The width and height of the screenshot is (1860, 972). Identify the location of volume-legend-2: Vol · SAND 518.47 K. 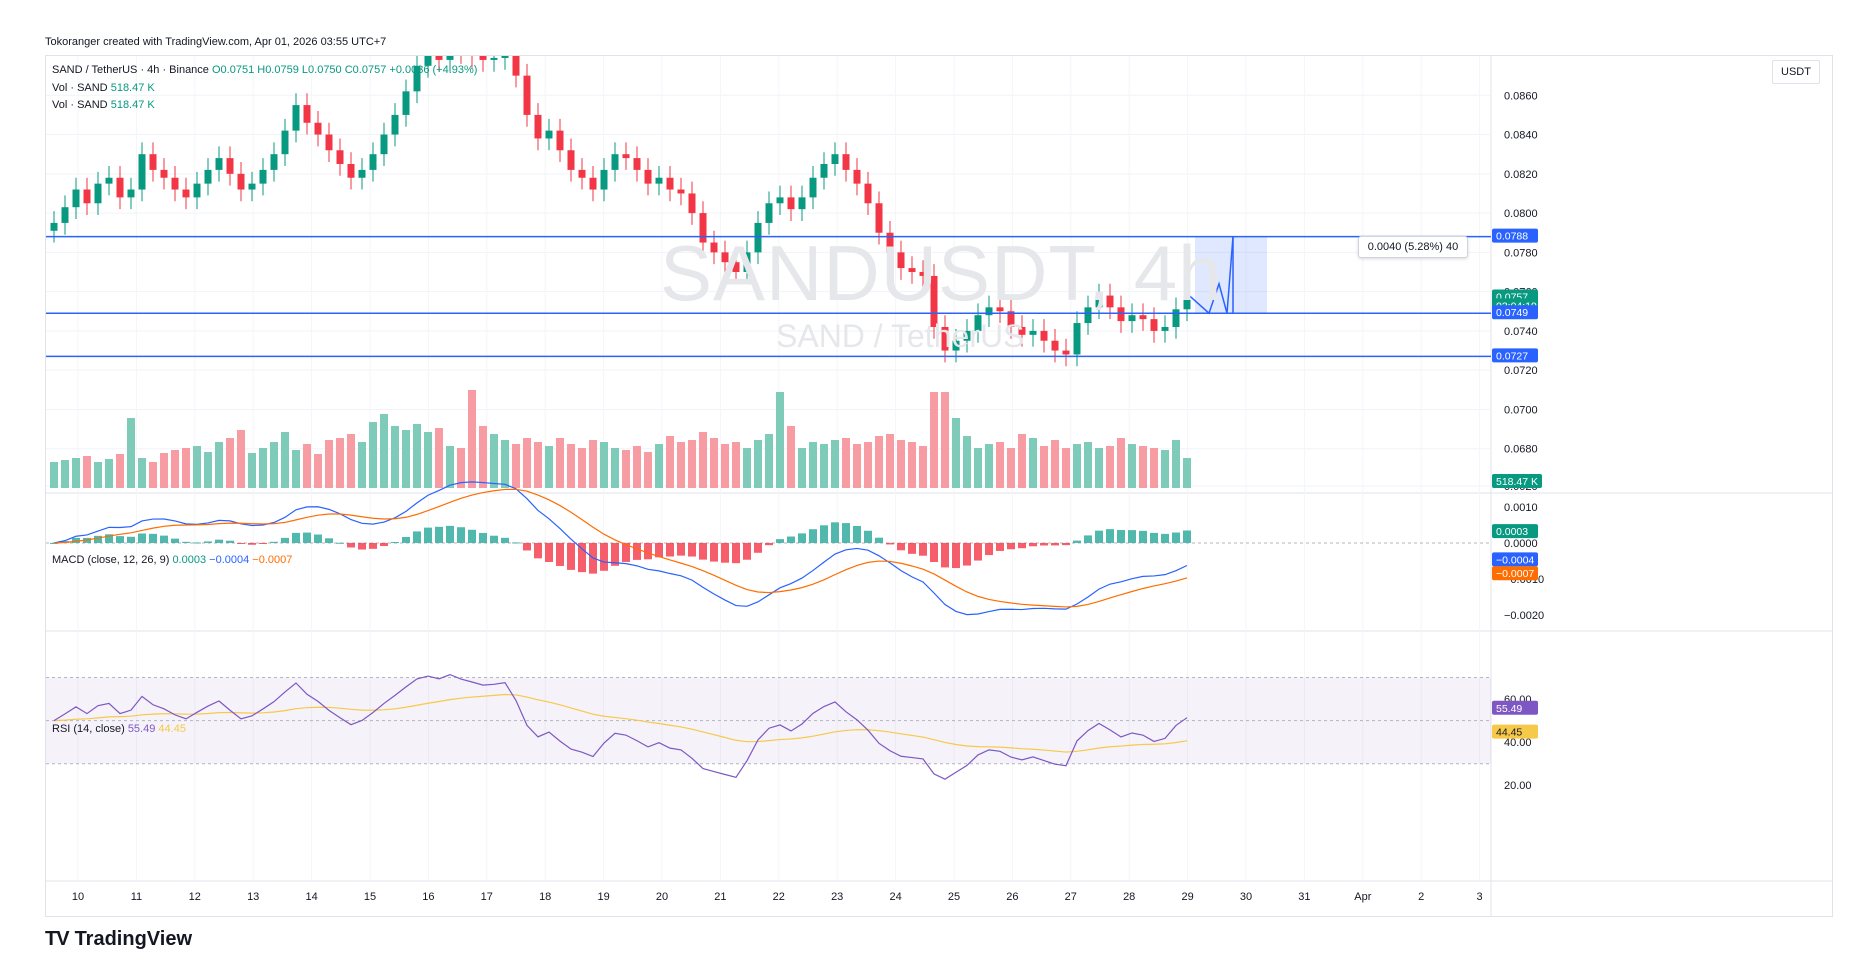
(103, 105).